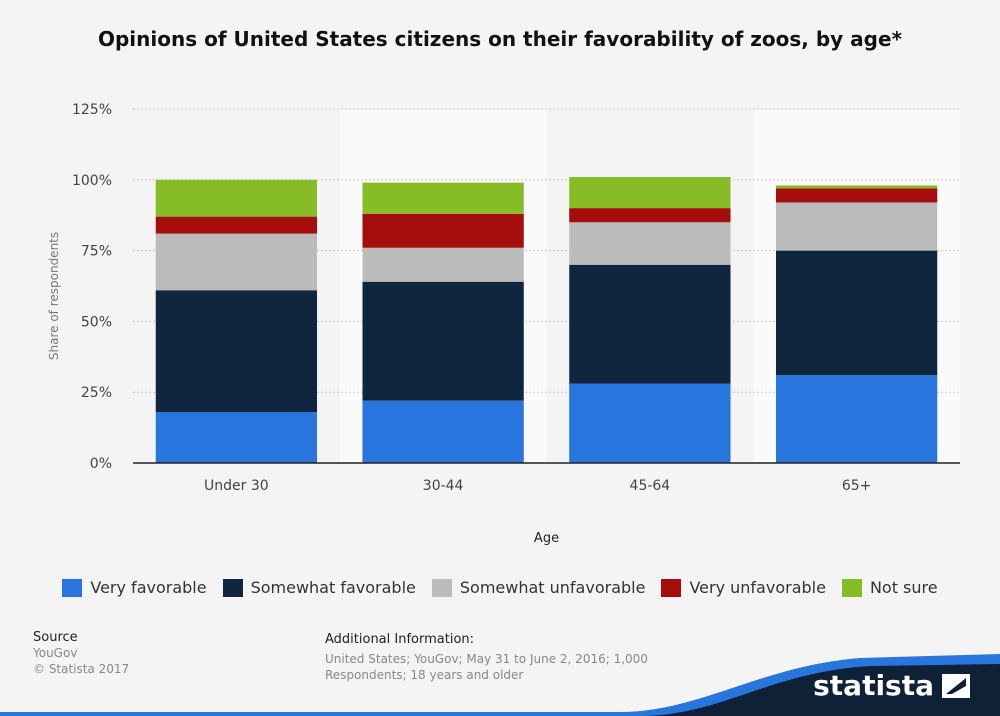  I want to click on legend-item: Not sure, so click(889, 587).